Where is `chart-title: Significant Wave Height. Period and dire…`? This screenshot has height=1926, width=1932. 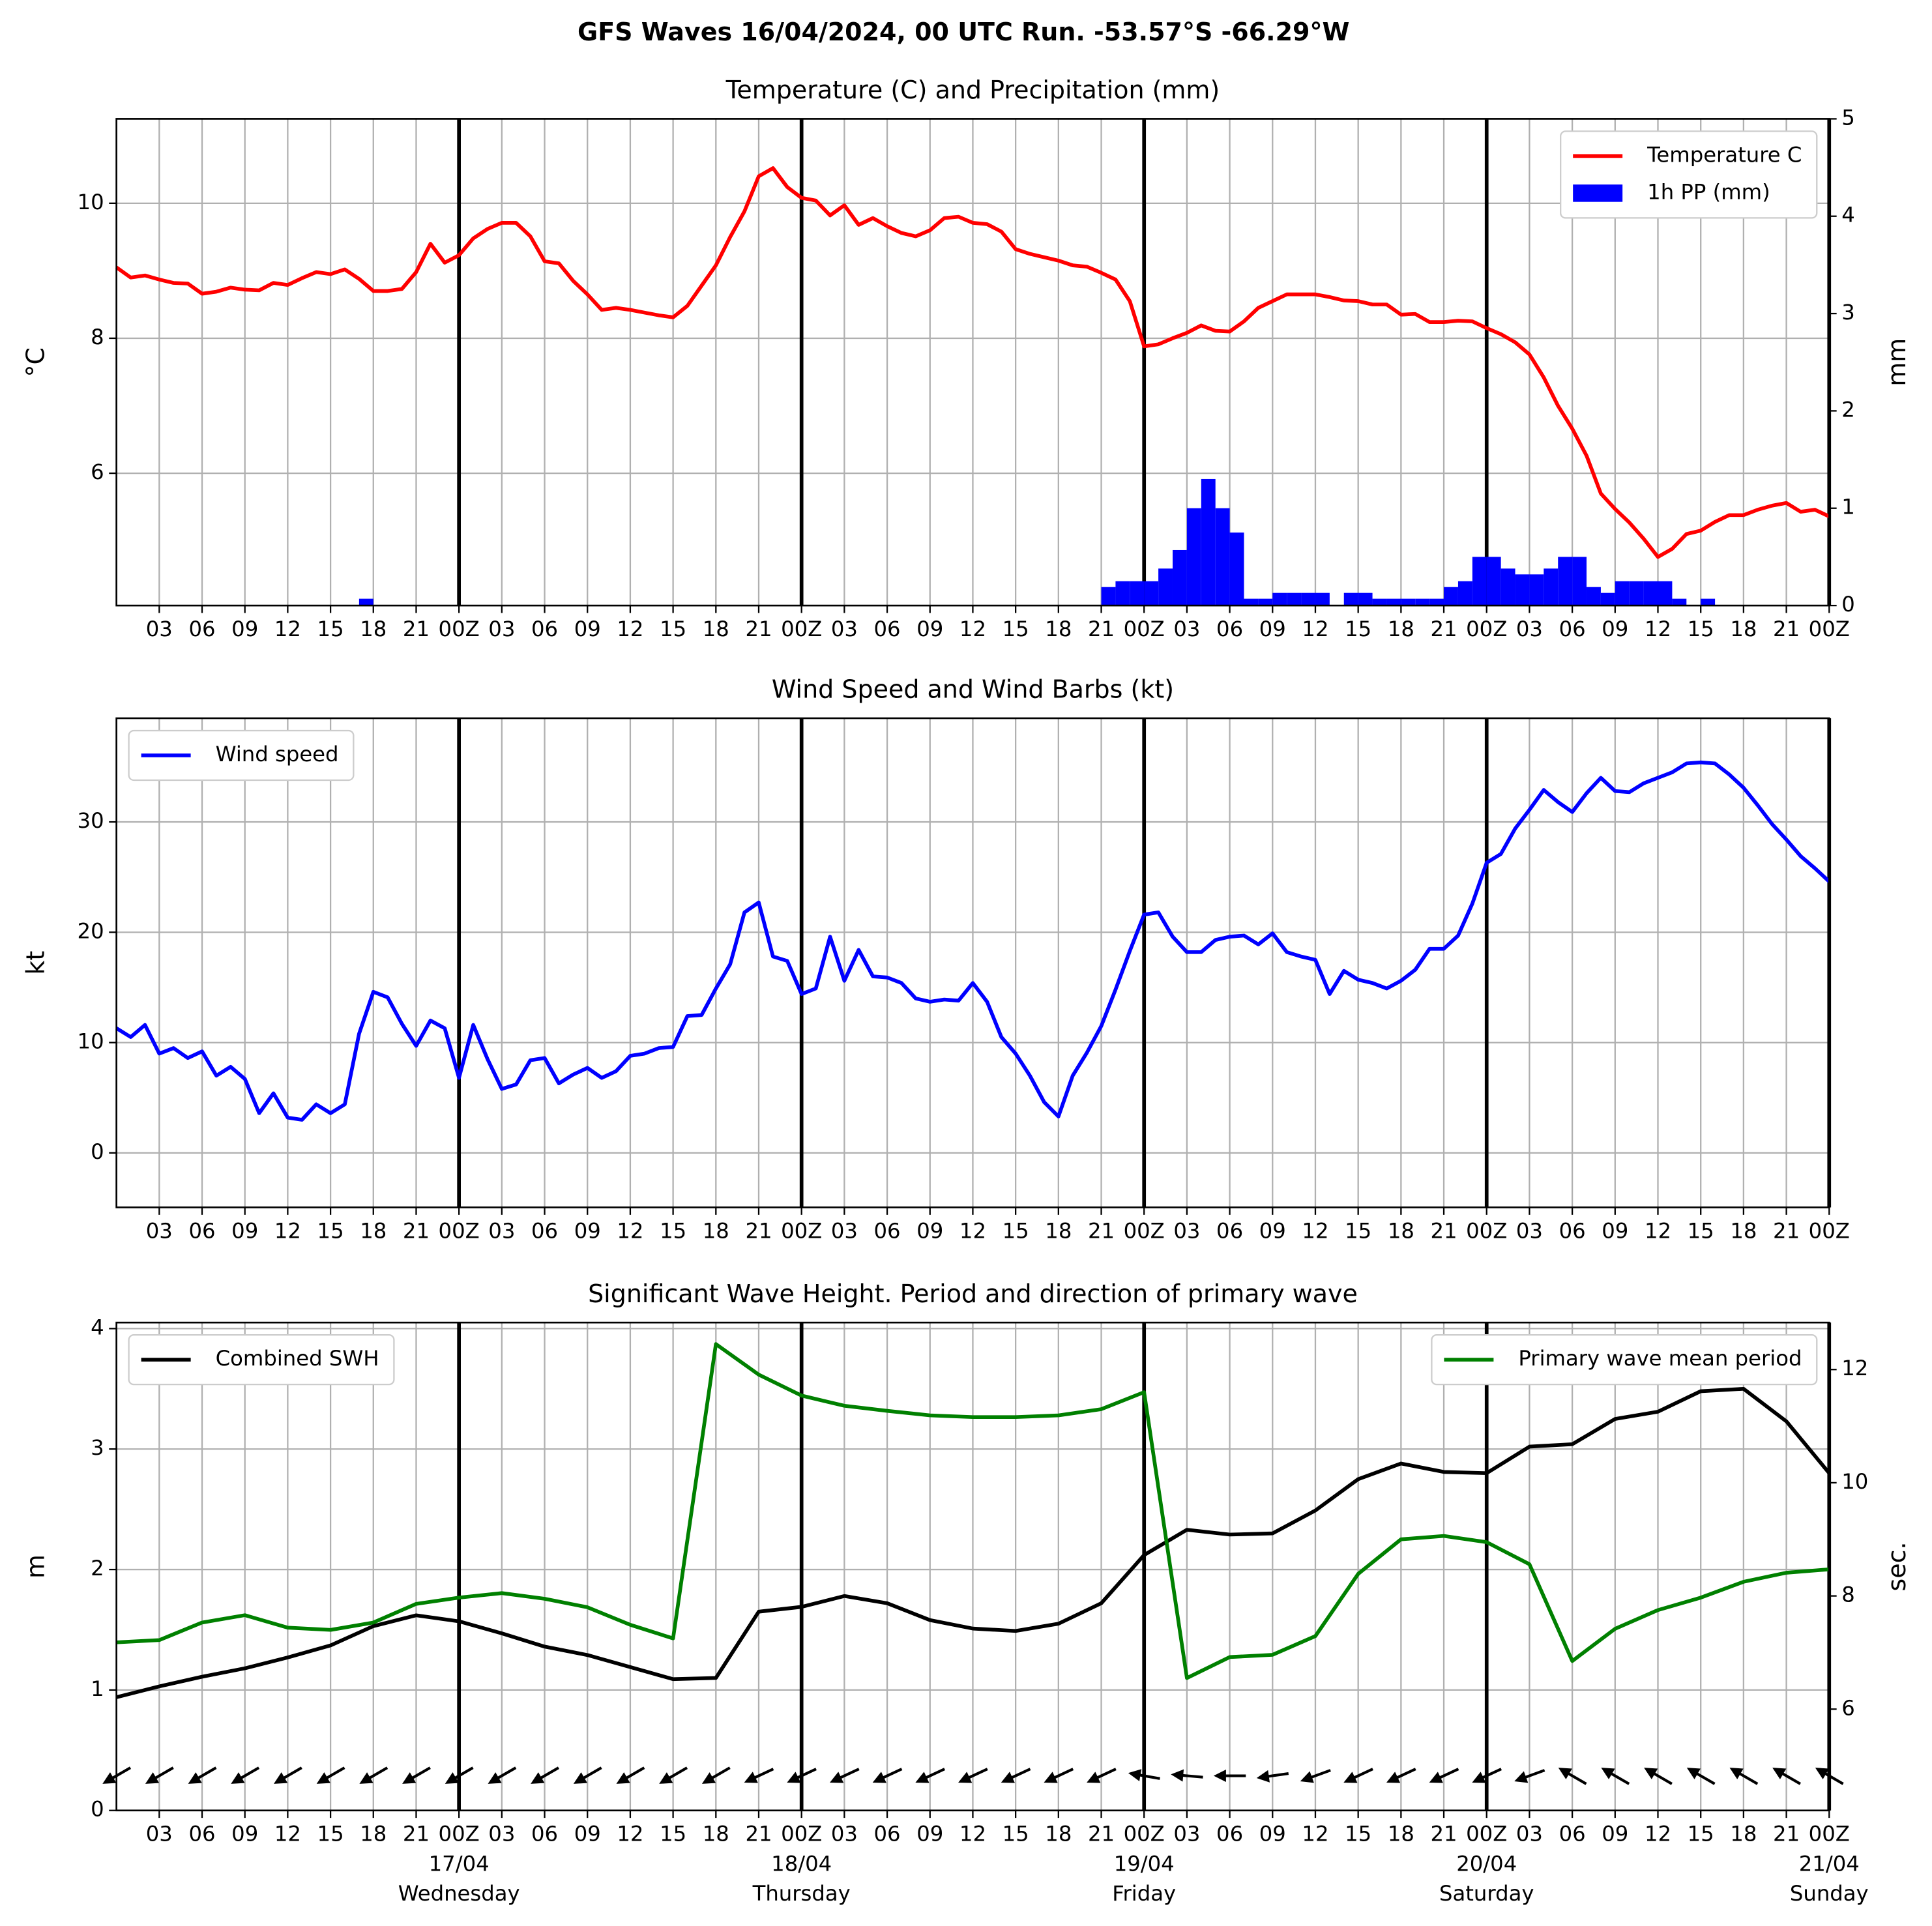 chart-title: Significant Wave Height. Period and dire… is located at coordinates (973, 1293).